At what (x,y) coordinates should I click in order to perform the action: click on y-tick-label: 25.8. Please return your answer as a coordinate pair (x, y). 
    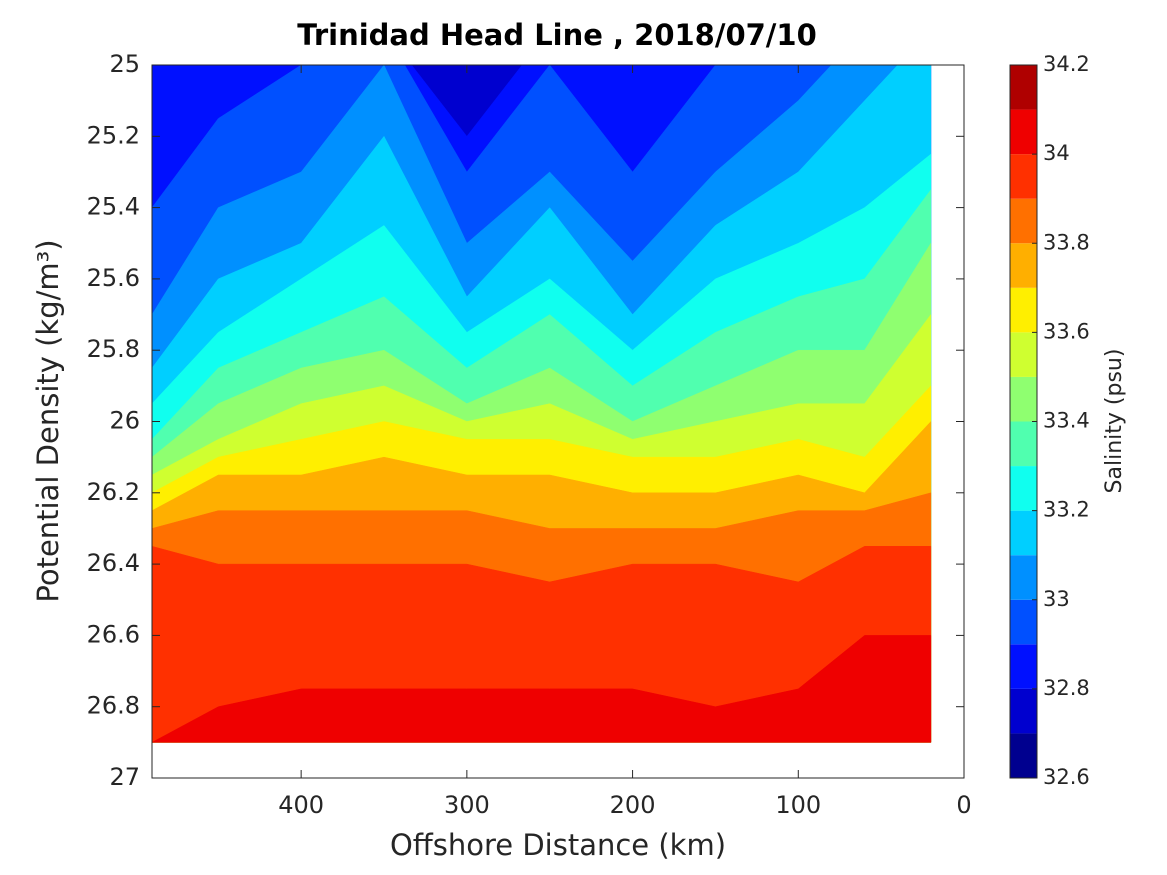
    Looking at the image, I should click on (113, 349).